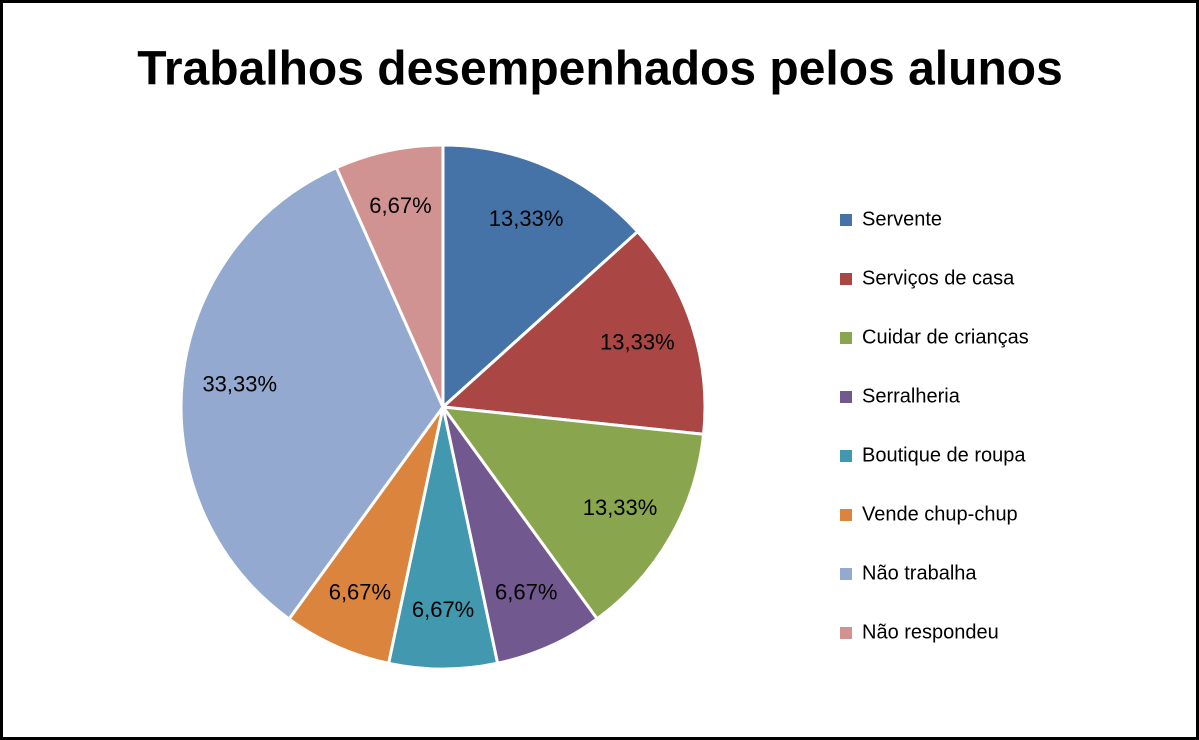 The height and width of the screenshot is (740, 1199). Describe the element at coordinates (940, 514) in the screenshot. I see `legend-label: Vende chup-chup` at that location.